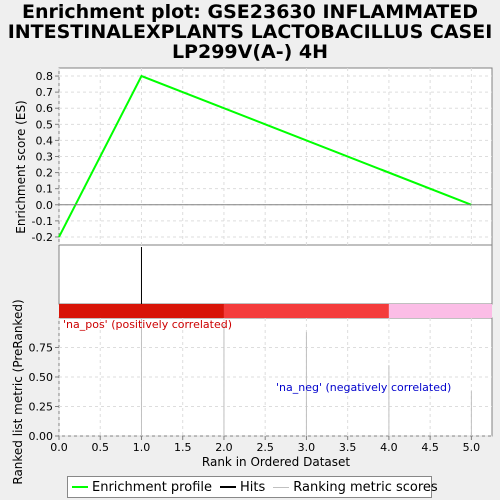  What do you see at coordinates (41, 348) in the screenshot?
I see `ranked-y-tick-label: 0.75` at bounding box center [41, 348].